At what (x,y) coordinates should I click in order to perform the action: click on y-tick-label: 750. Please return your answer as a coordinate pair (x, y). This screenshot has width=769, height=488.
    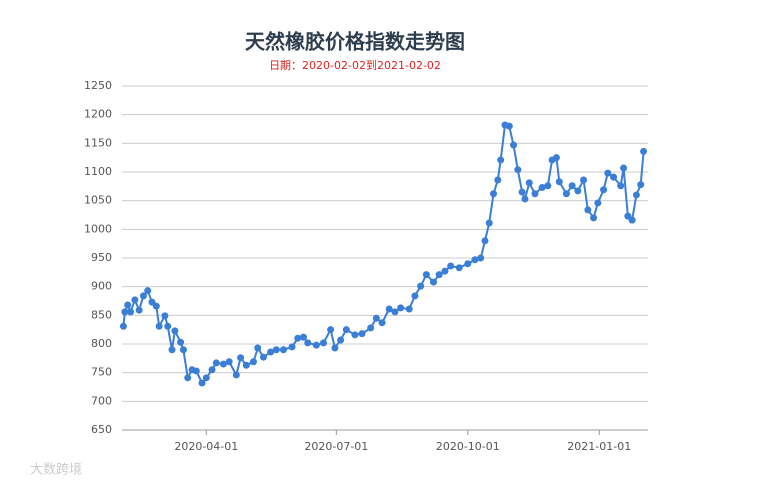
    Looking at the image, I should click on (101, 372).